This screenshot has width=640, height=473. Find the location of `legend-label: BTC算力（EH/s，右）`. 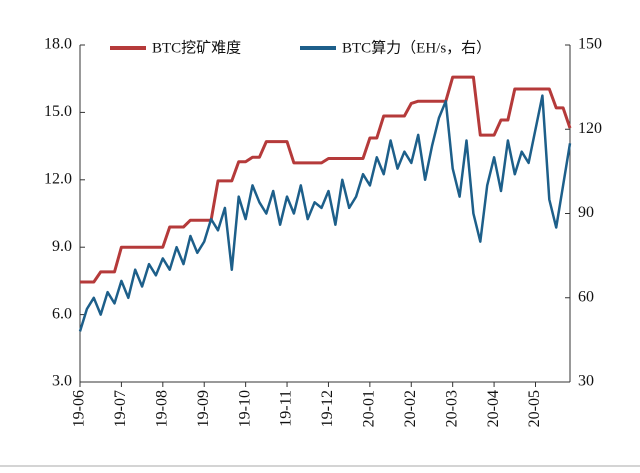

legend-label: BTC算力（EH/s，右） is located at coordinates (416, 47).